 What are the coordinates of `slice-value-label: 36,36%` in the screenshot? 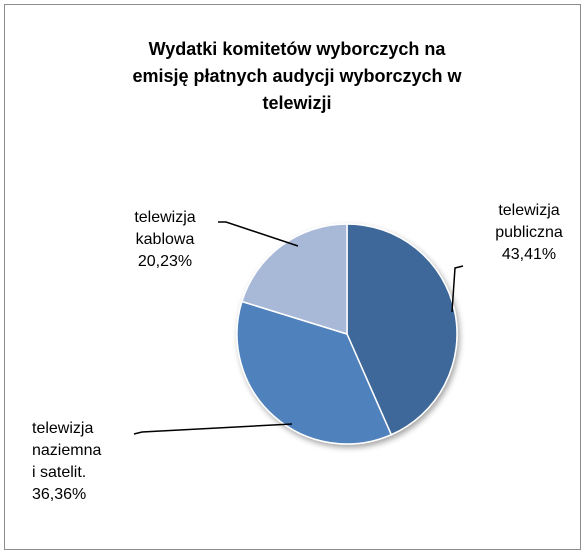 It's located at (59, 494).